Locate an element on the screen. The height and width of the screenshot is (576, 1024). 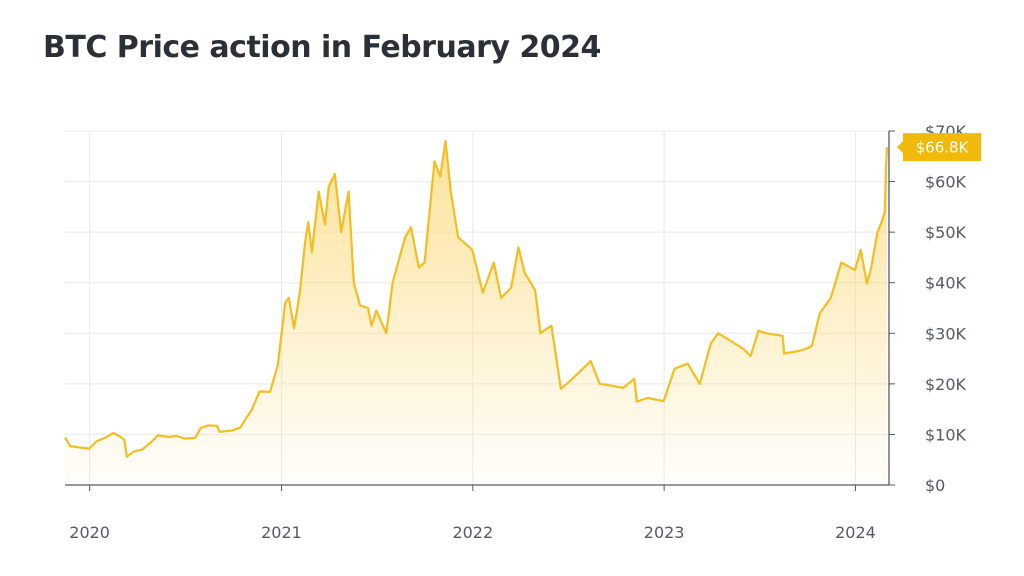
y-axis-ticks: $0$10K$20K$30K$40K$50K$60K$70K is located at coordinates (928, 308).